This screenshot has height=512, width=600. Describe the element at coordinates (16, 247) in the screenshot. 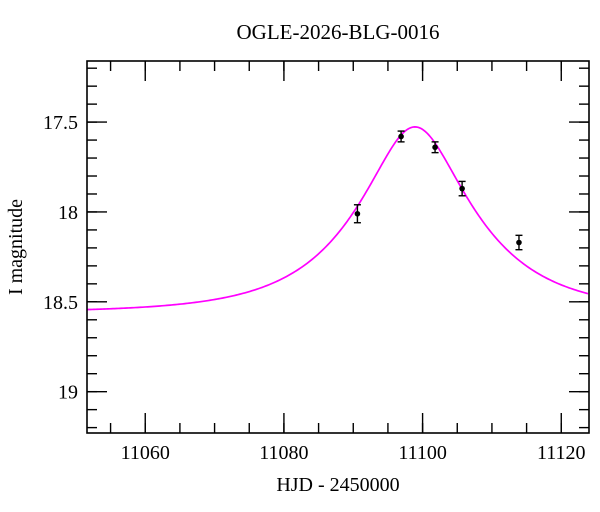

I see `y-axis-label: I magnitude` at that location.